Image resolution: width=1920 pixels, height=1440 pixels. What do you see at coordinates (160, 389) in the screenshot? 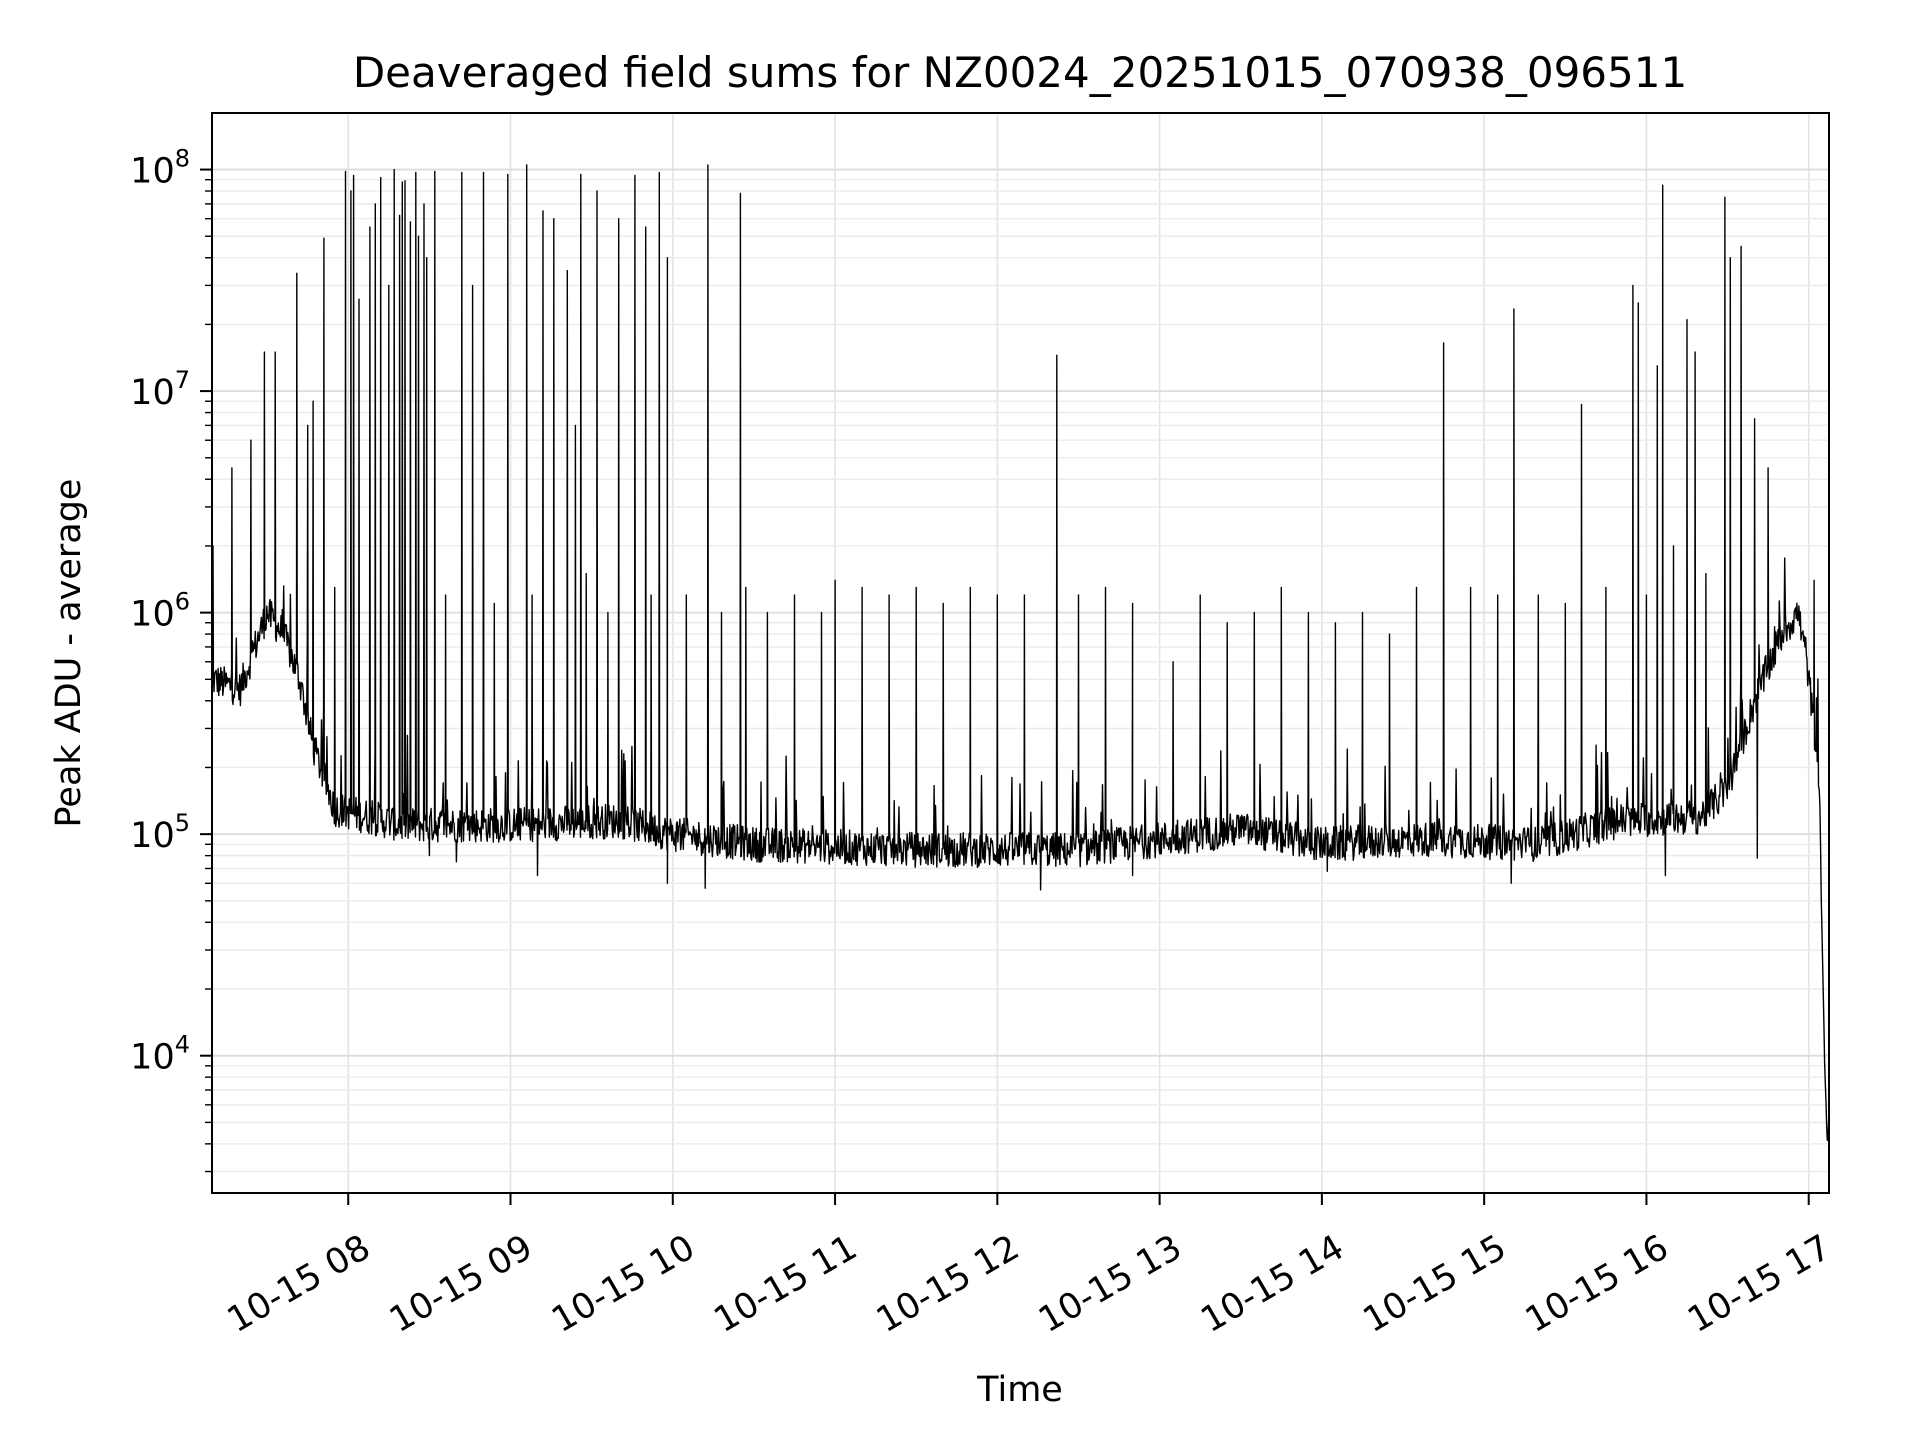
I see `y-tick-label: 10⁷` at bounding box center [160, 389].